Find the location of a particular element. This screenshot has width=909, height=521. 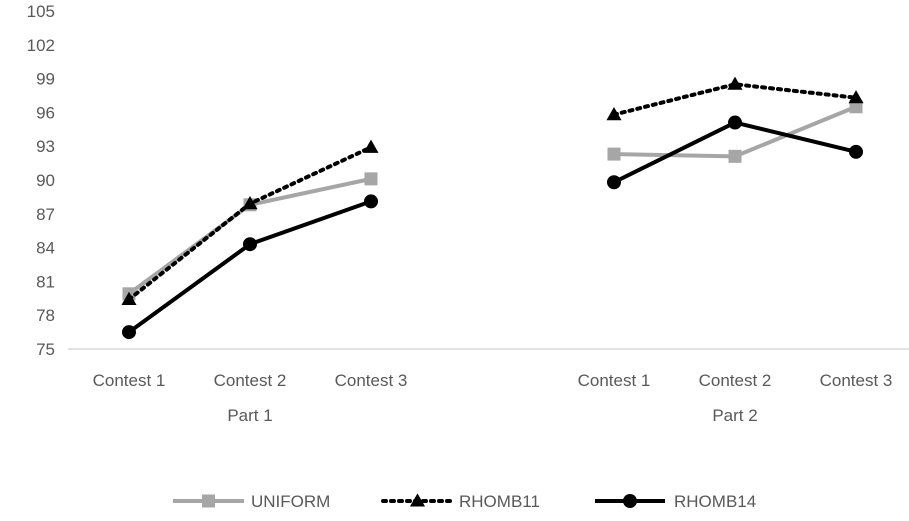

legend-item-rhomb11: RHOMB11 is located at coordinates (460, 501).